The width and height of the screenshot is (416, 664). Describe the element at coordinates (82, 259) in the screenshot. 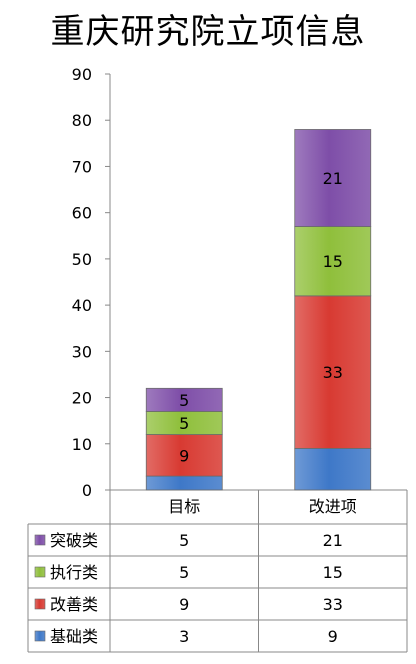

I see `y-tick-label: 50` at that location.